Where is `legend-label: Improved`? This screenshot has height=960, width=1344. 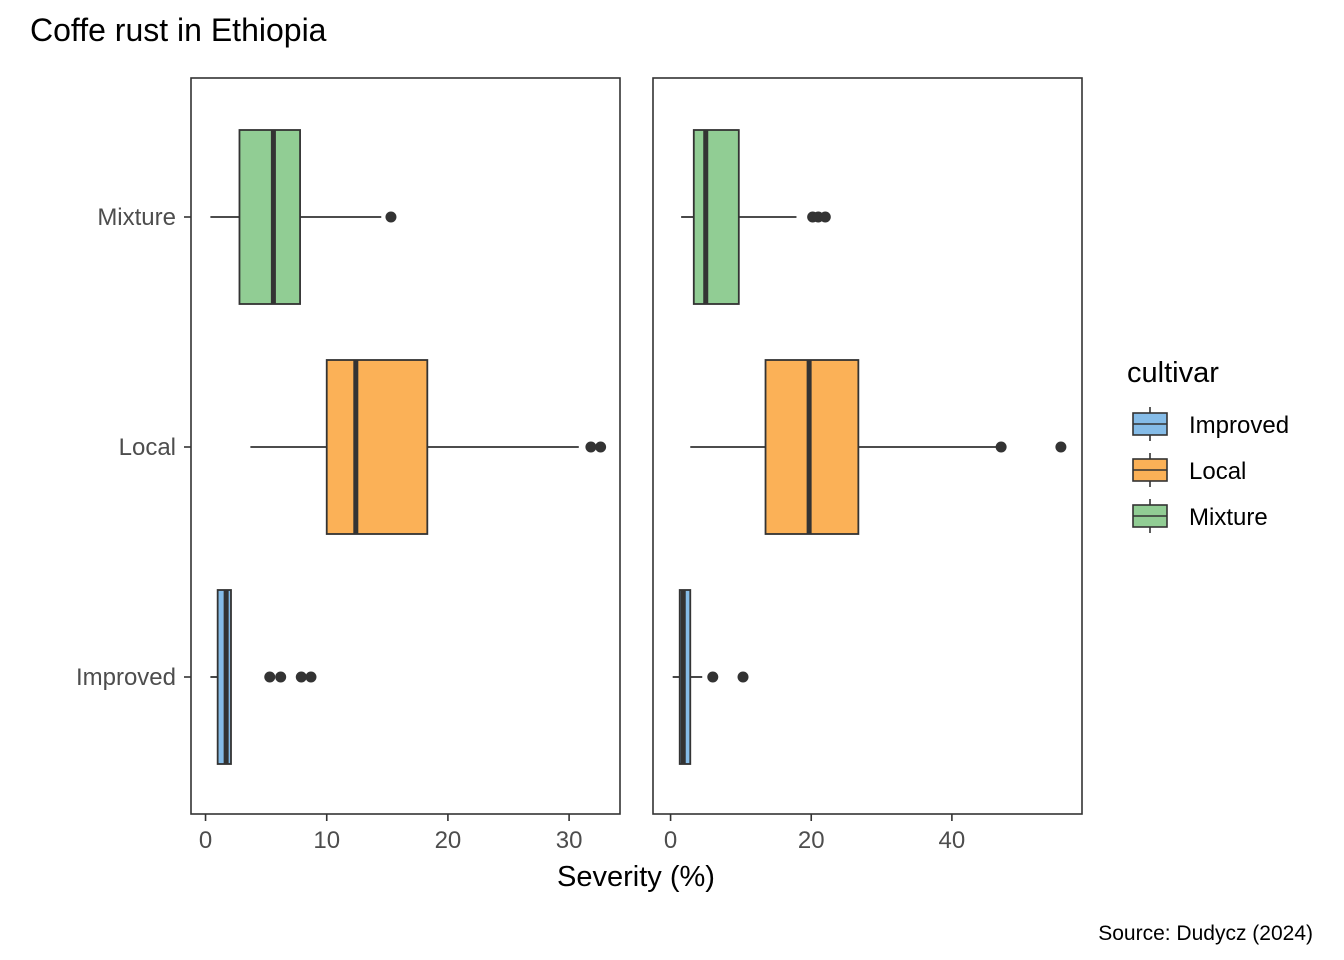 legend-label: Improved is located at coordinates (1239, 425).